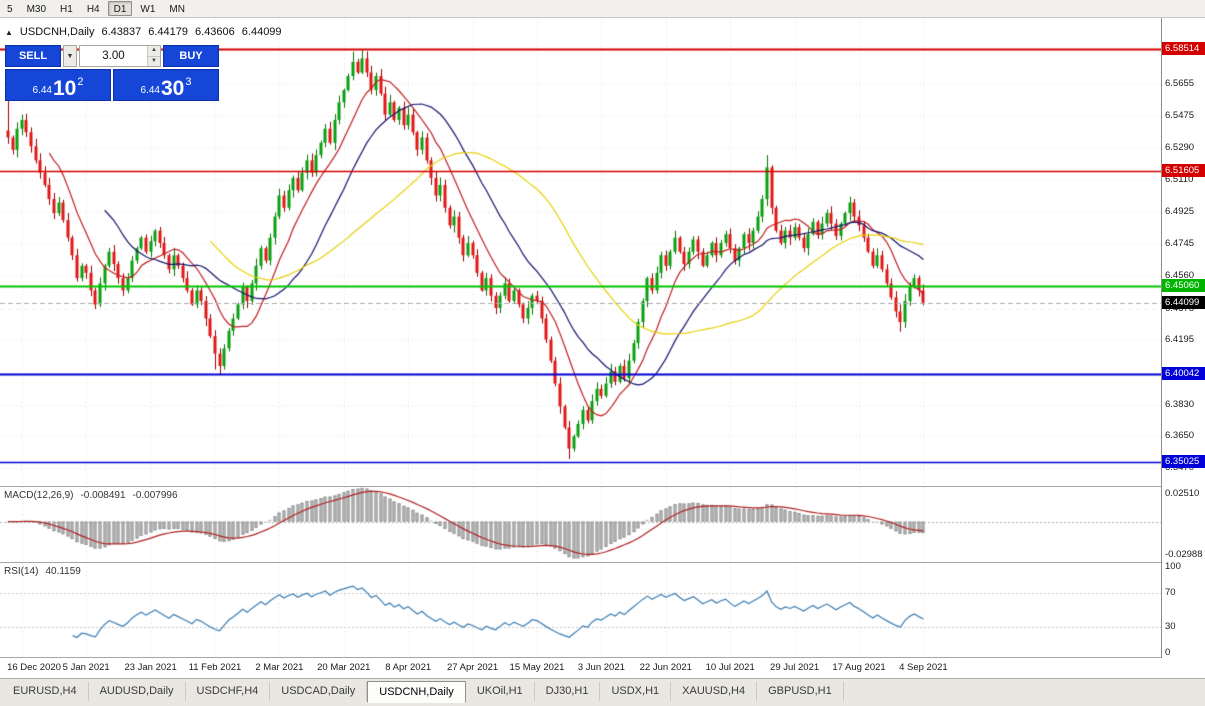  Describe the element at coordinates (665, 667) in the screenshot. I see `x-axis-date-label: 22 Jun 2021` at that location.